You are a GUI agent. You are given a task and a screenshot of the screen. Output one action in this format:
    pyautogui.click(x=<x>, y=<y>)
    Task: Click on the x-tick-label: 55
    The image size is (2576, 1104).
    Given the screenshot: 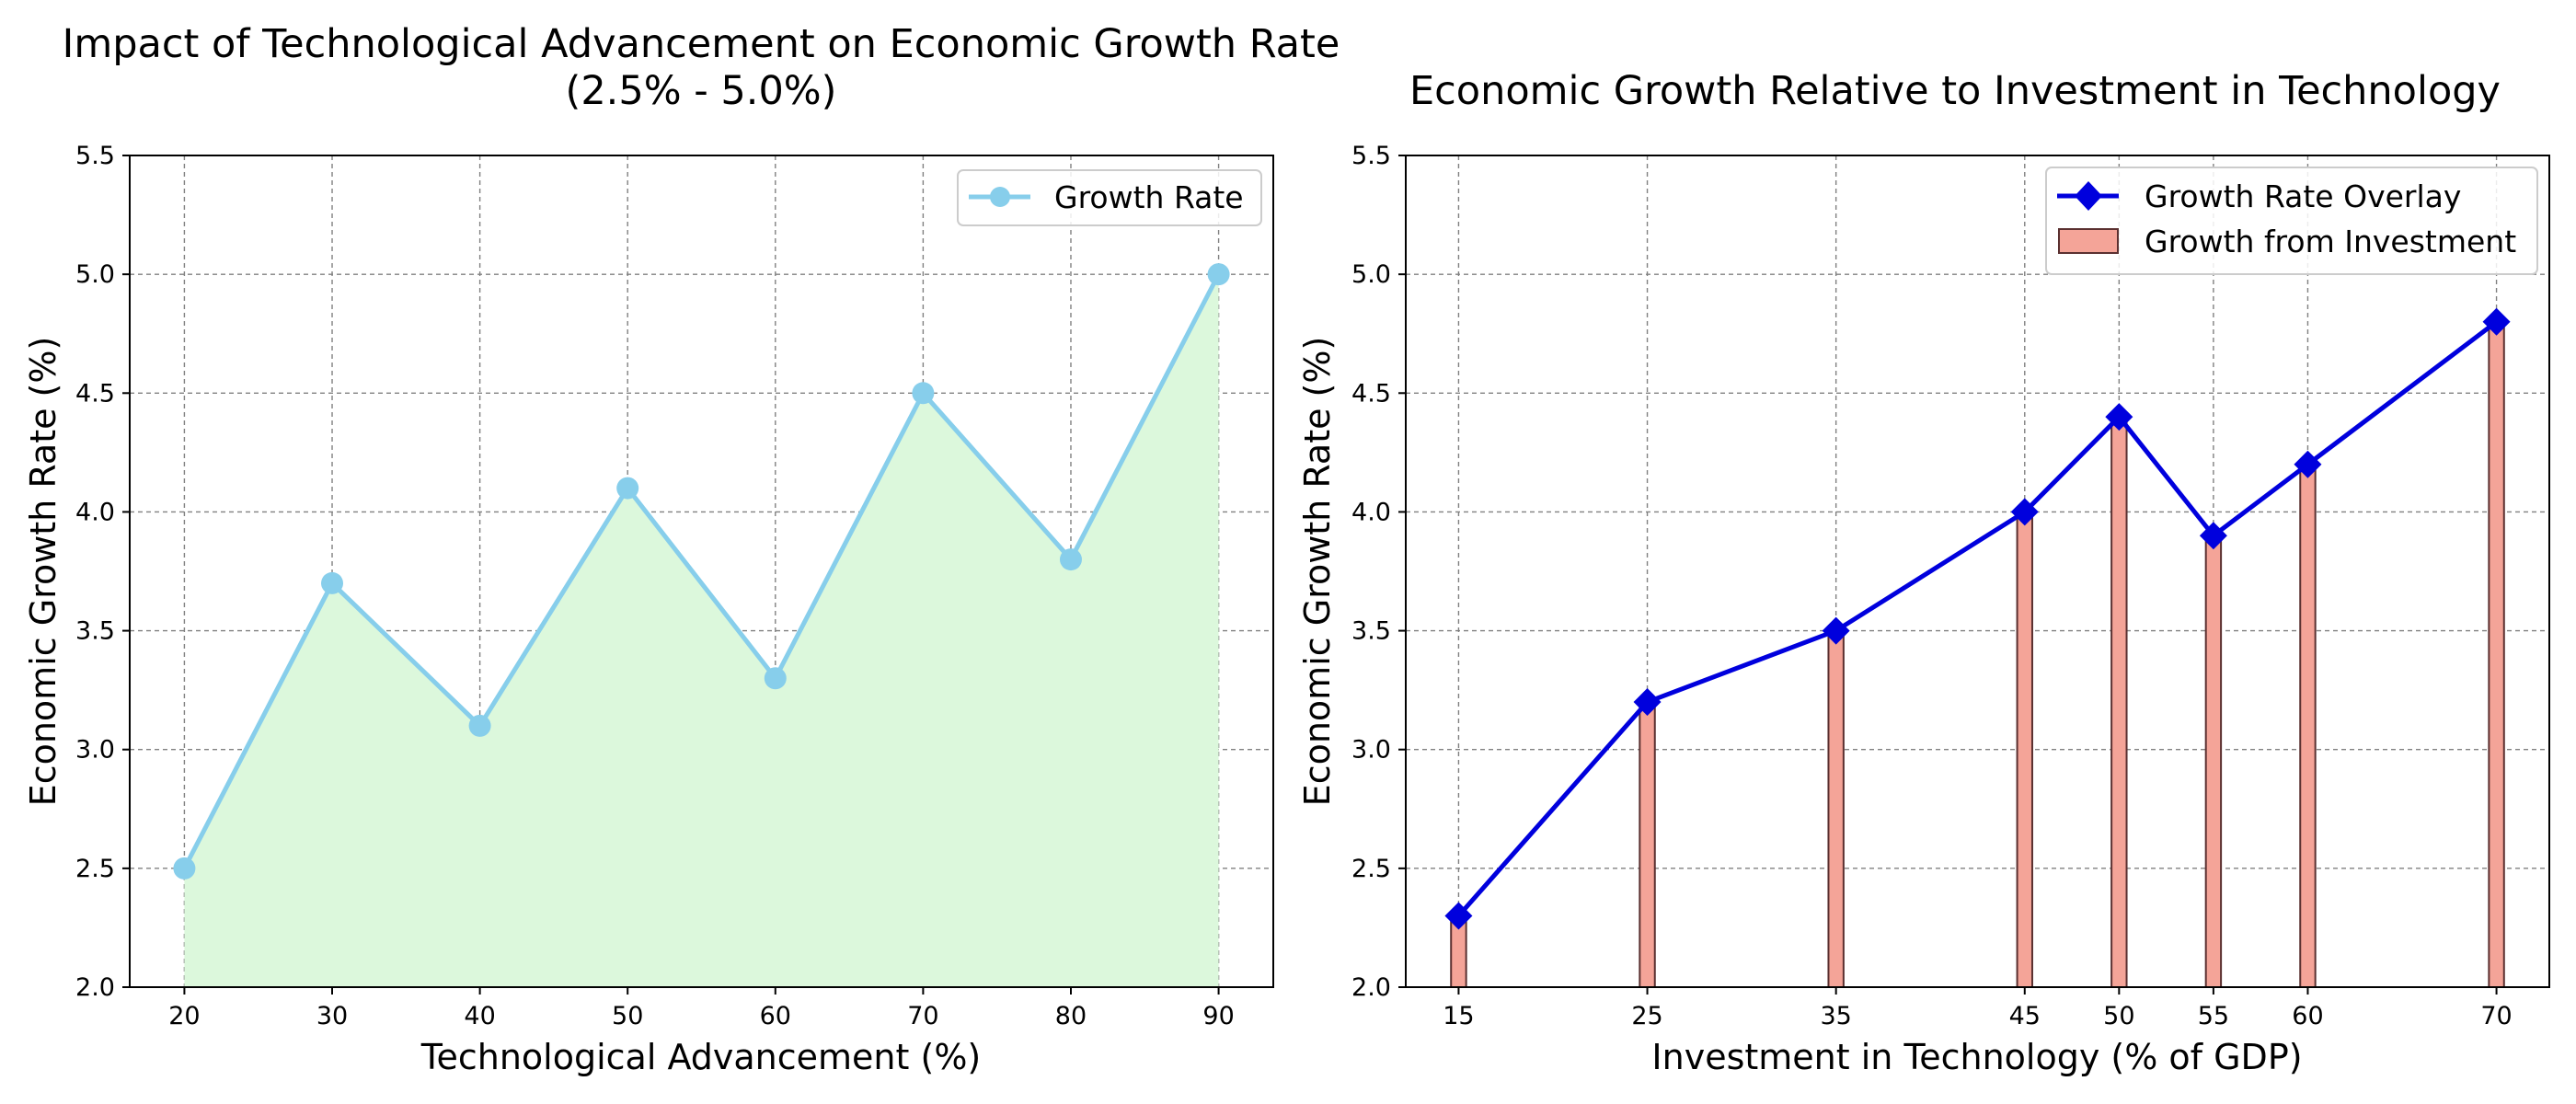 What is the action you would take?
    pyautogui.click(x=2213, y=1016)
    